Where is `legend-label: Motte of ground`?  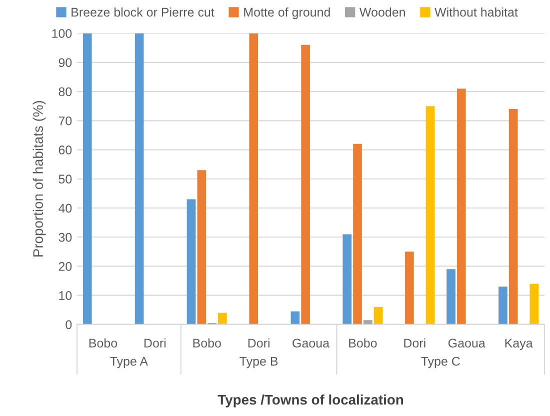 legend-label: Motte of ground is located at coordinates (287, 13).